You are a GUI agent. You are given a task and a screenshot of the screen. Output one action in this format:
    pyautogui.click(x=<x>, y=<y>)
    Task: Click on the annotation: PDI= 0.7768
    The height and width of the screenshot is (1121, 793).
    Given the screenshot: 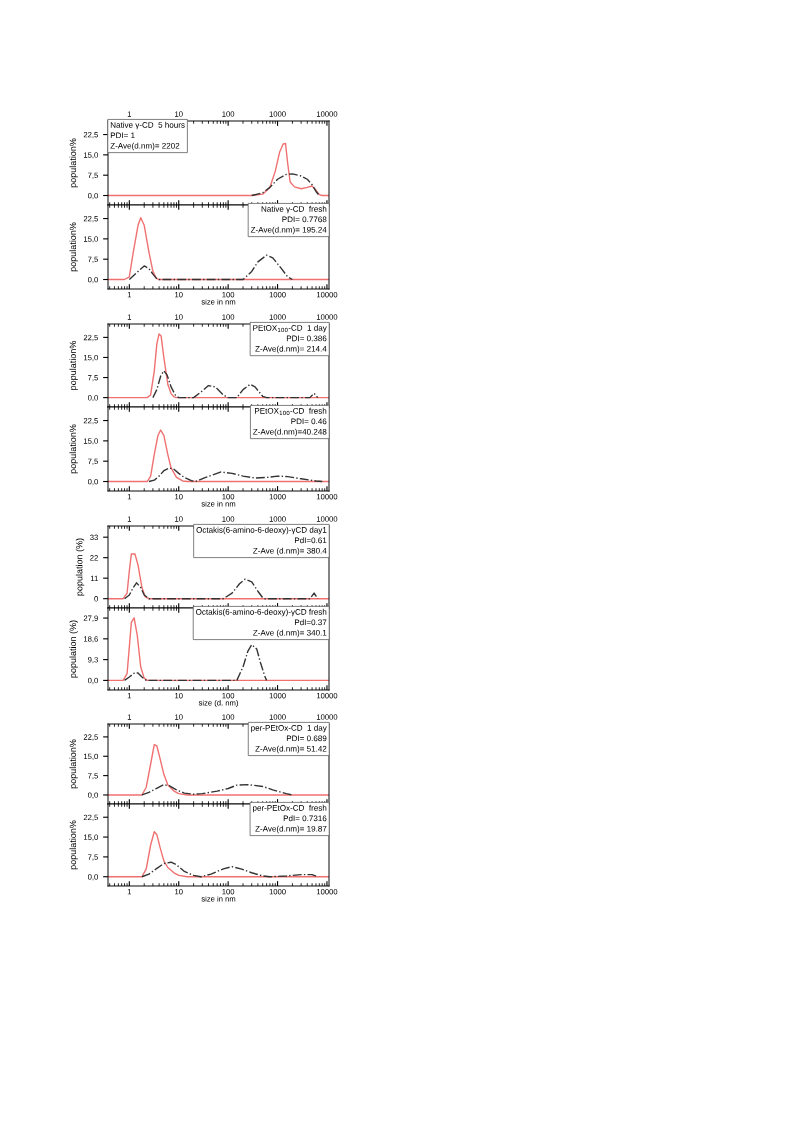 What is the action you would take?
    pyautogui.click(x=304, y=219)
    